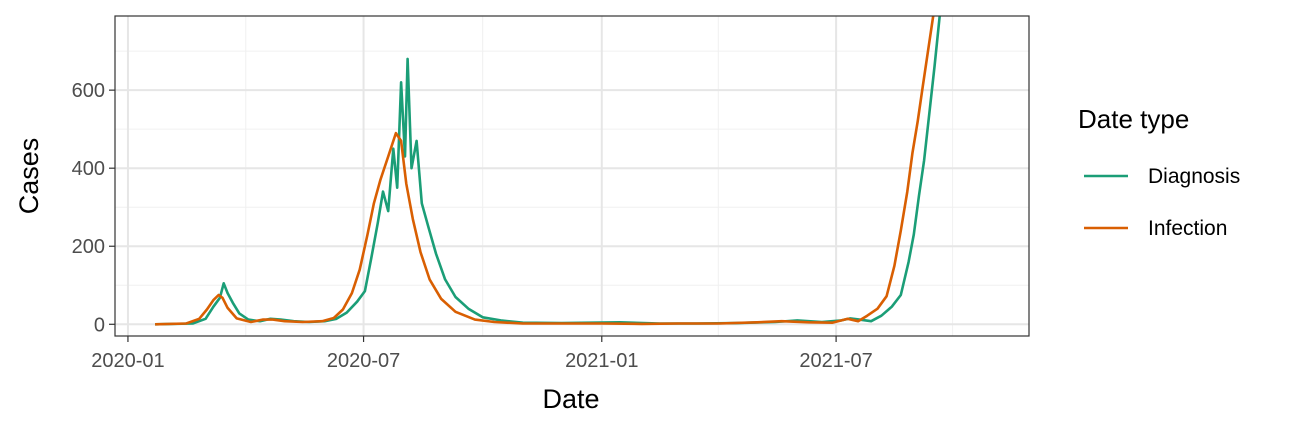 Image resolution: width=1296 pixels, height=432 pixels. I want to click on legend: Date type Diagnosis Infection, so click(1159, 172).